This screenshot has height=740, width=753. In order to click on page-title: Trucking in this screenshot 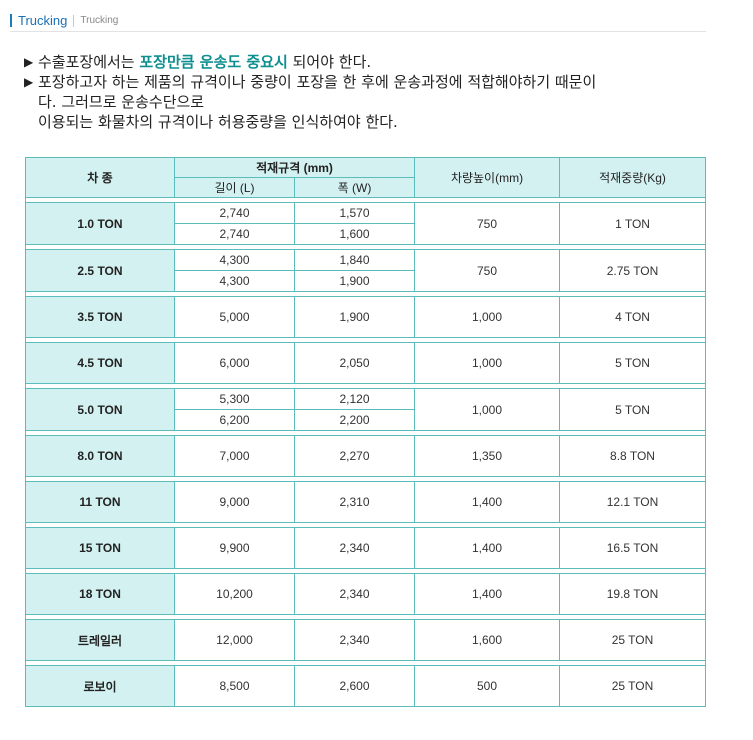, I will do `click(43, 20)`.